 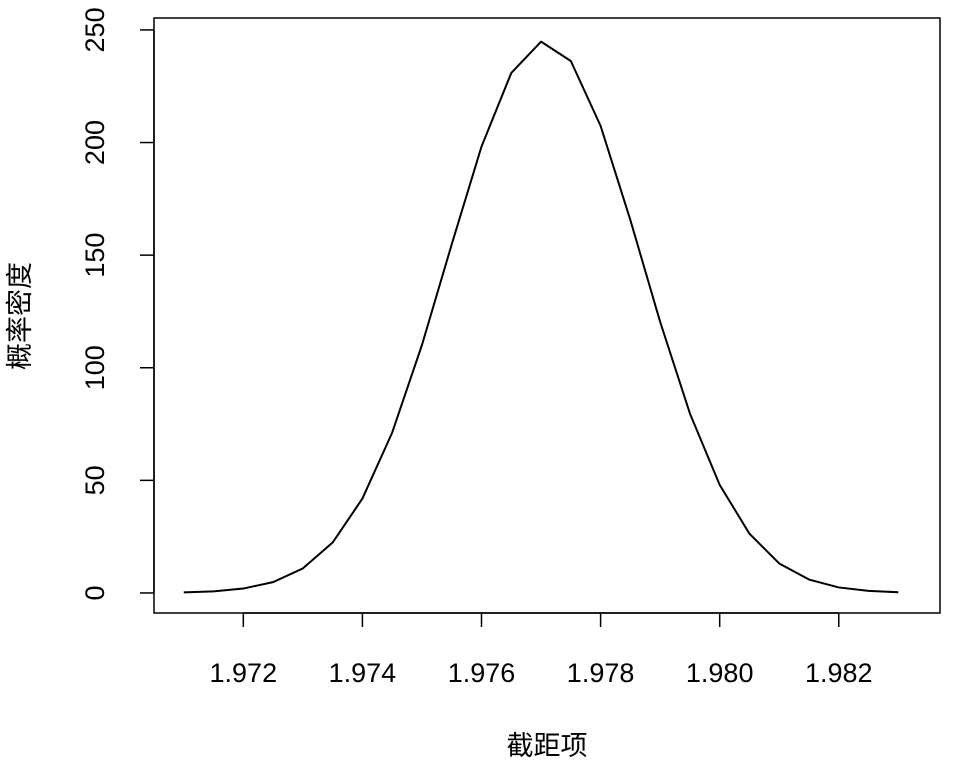 What do you see at coordinates (720, 673) in the screenshot?
I see `x-tick-label: 1.980` at bounding box center [720, 673].